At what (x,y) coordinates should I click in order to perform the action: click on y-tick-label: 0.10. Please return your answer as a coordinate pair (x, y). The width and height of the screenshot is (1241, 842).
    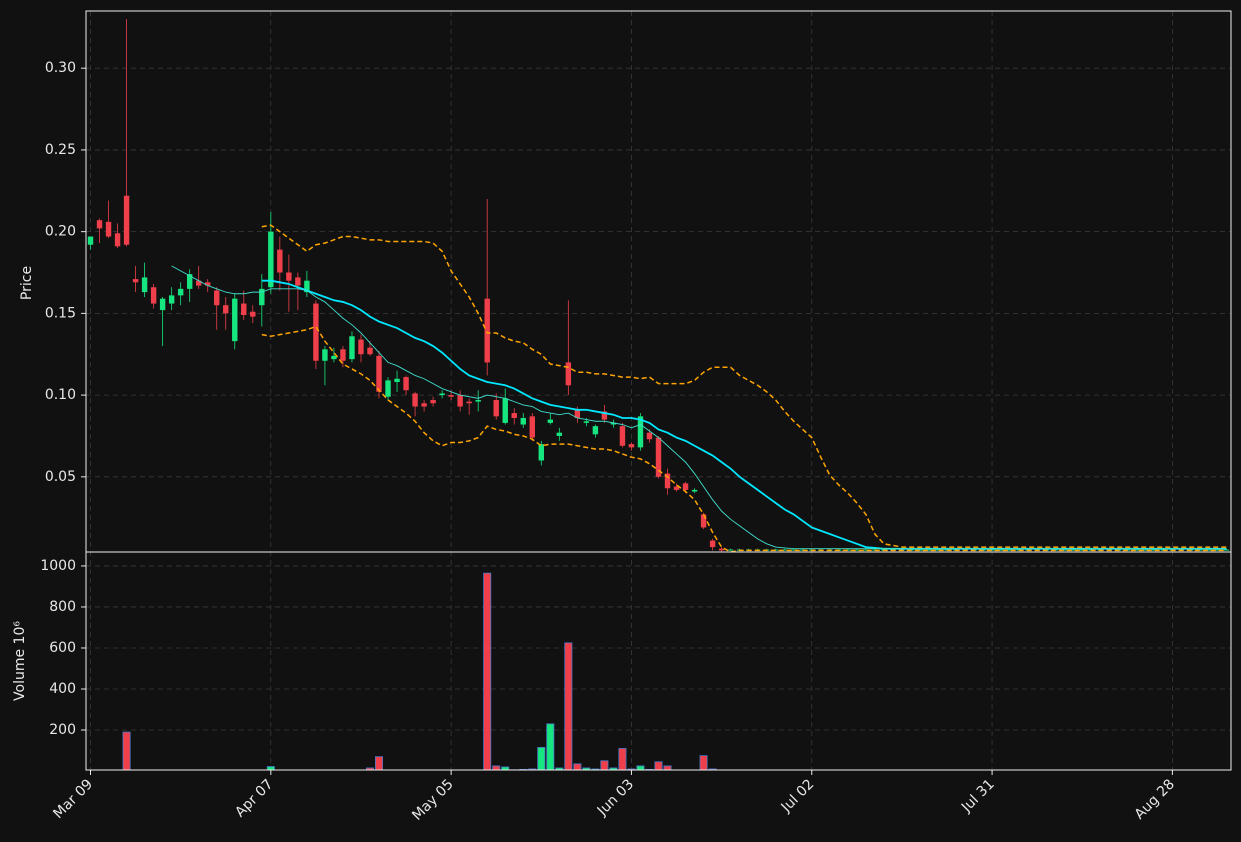
    Looking at the image, I should click on (60, 395).